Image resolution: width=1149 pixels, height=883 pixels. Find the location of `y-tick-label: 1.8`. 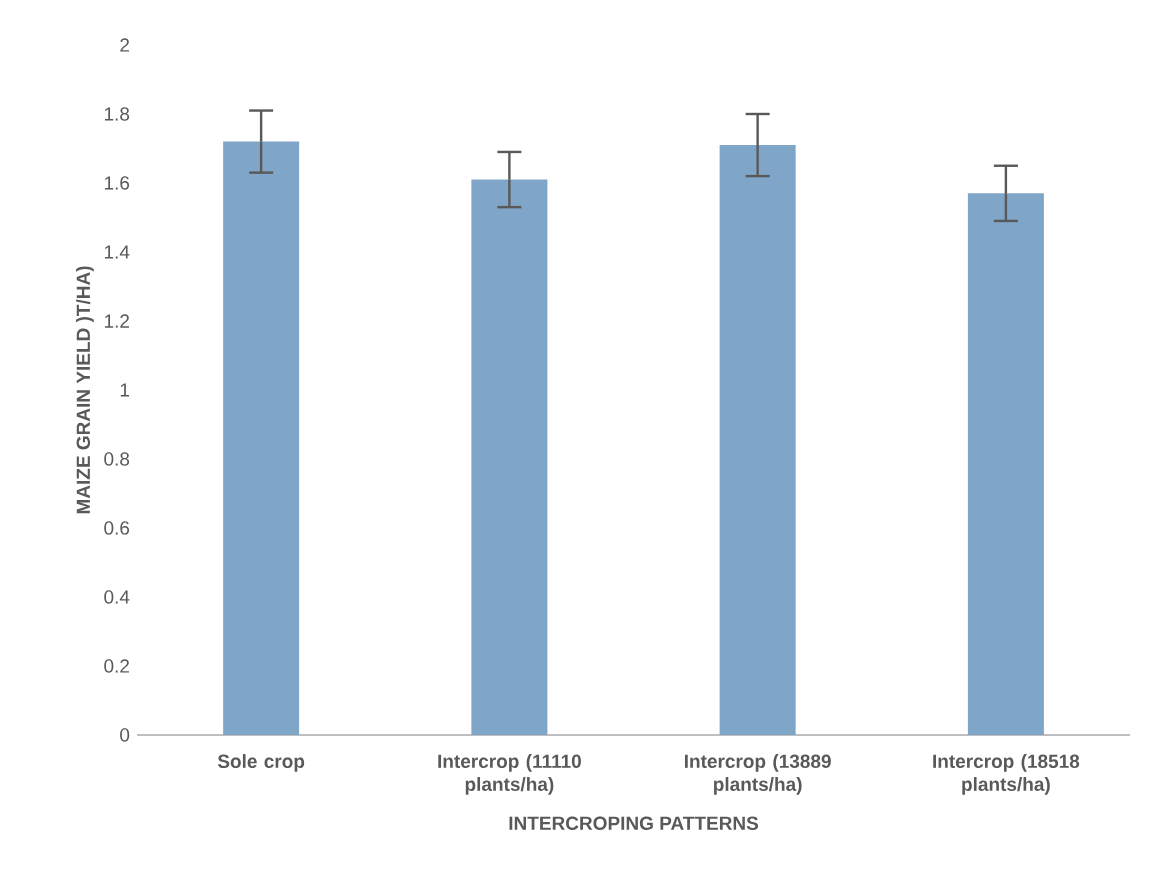

y-tick-label: 1.8 is located at coordinates (117, 114).